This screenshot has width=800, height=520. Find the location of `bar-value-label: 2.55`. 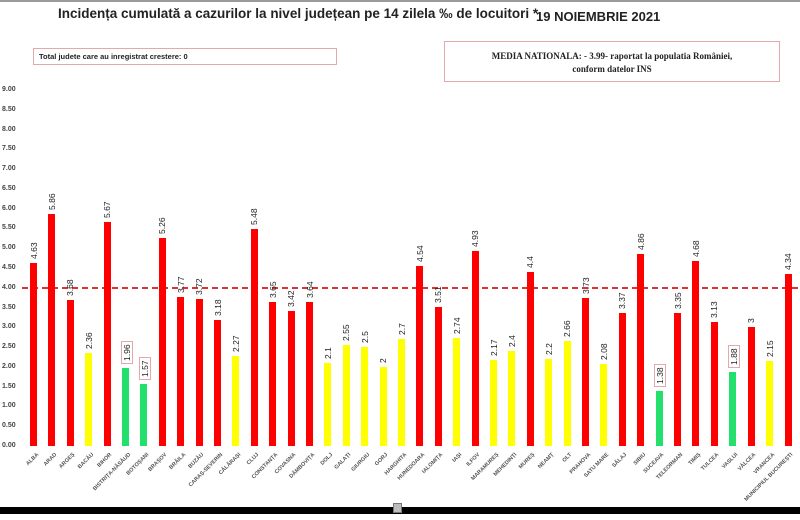

bar-value-label: 2.55 is located at coordinates (346, 333).